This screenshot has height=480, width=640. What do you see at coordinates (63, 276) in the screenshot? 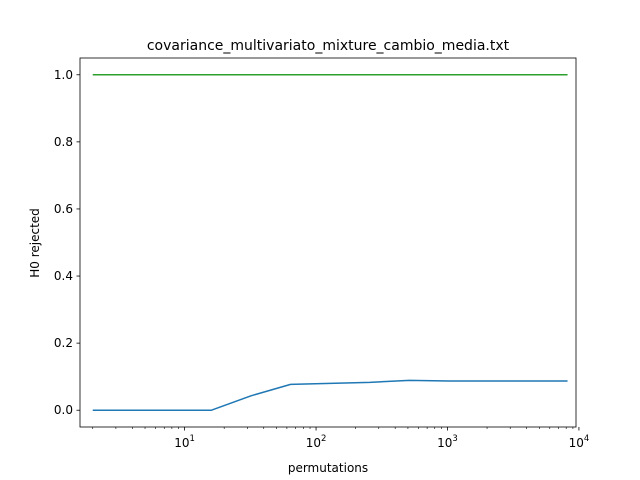
I see `y-tick-label: 0.4` at bounding box center [63, 276].